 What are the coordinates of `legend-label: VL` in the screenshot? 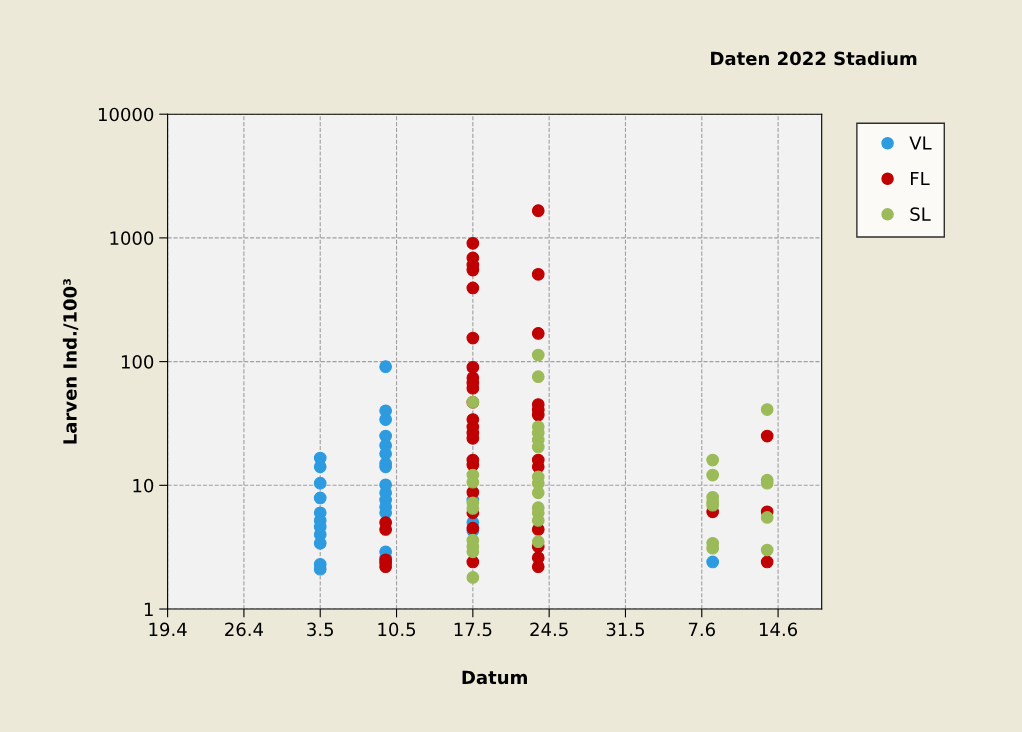 It's located at (920, 143).